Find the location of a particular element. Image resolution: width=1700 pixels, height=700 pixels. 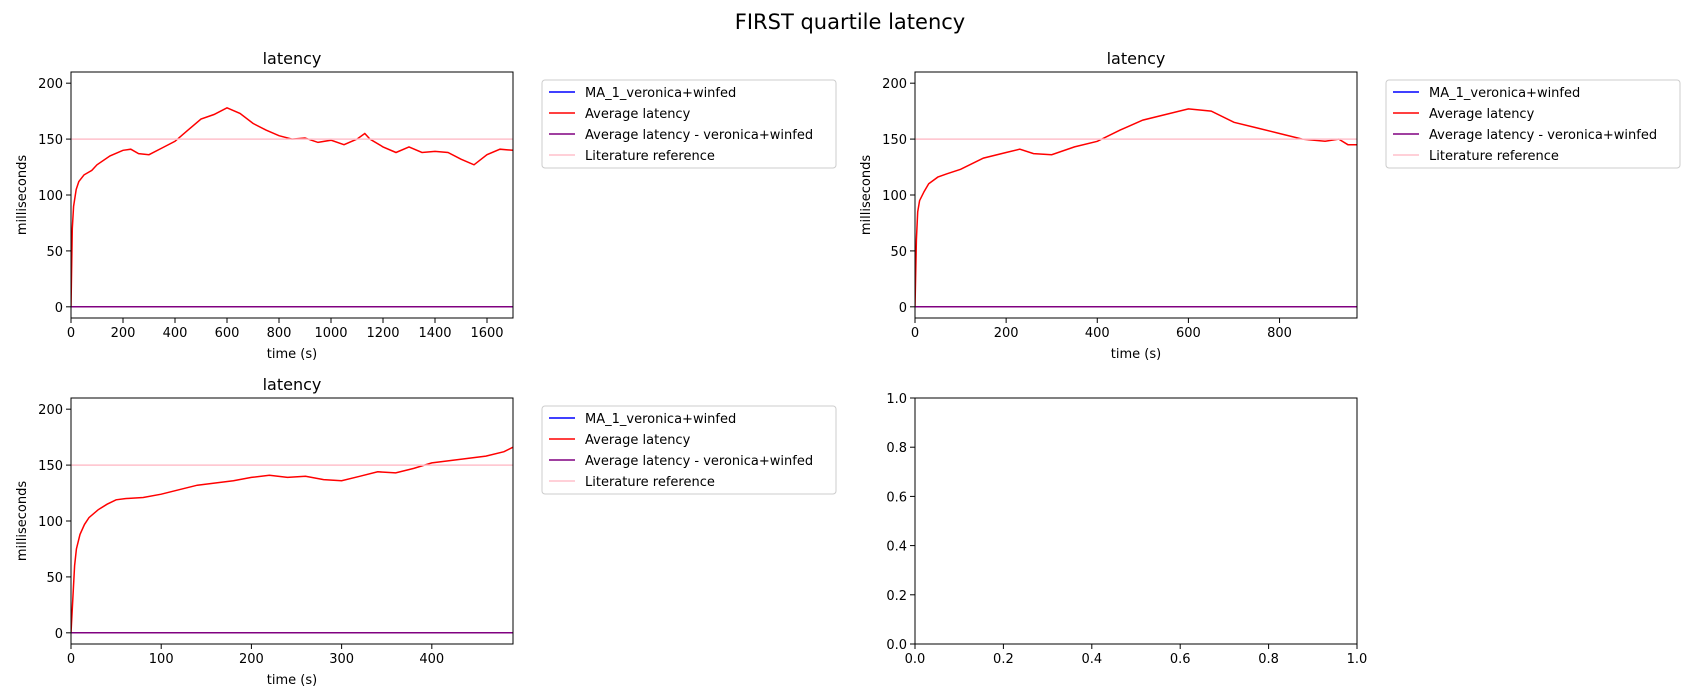

x-tick-label: 0.4 is located at coordinates (1091, 659).